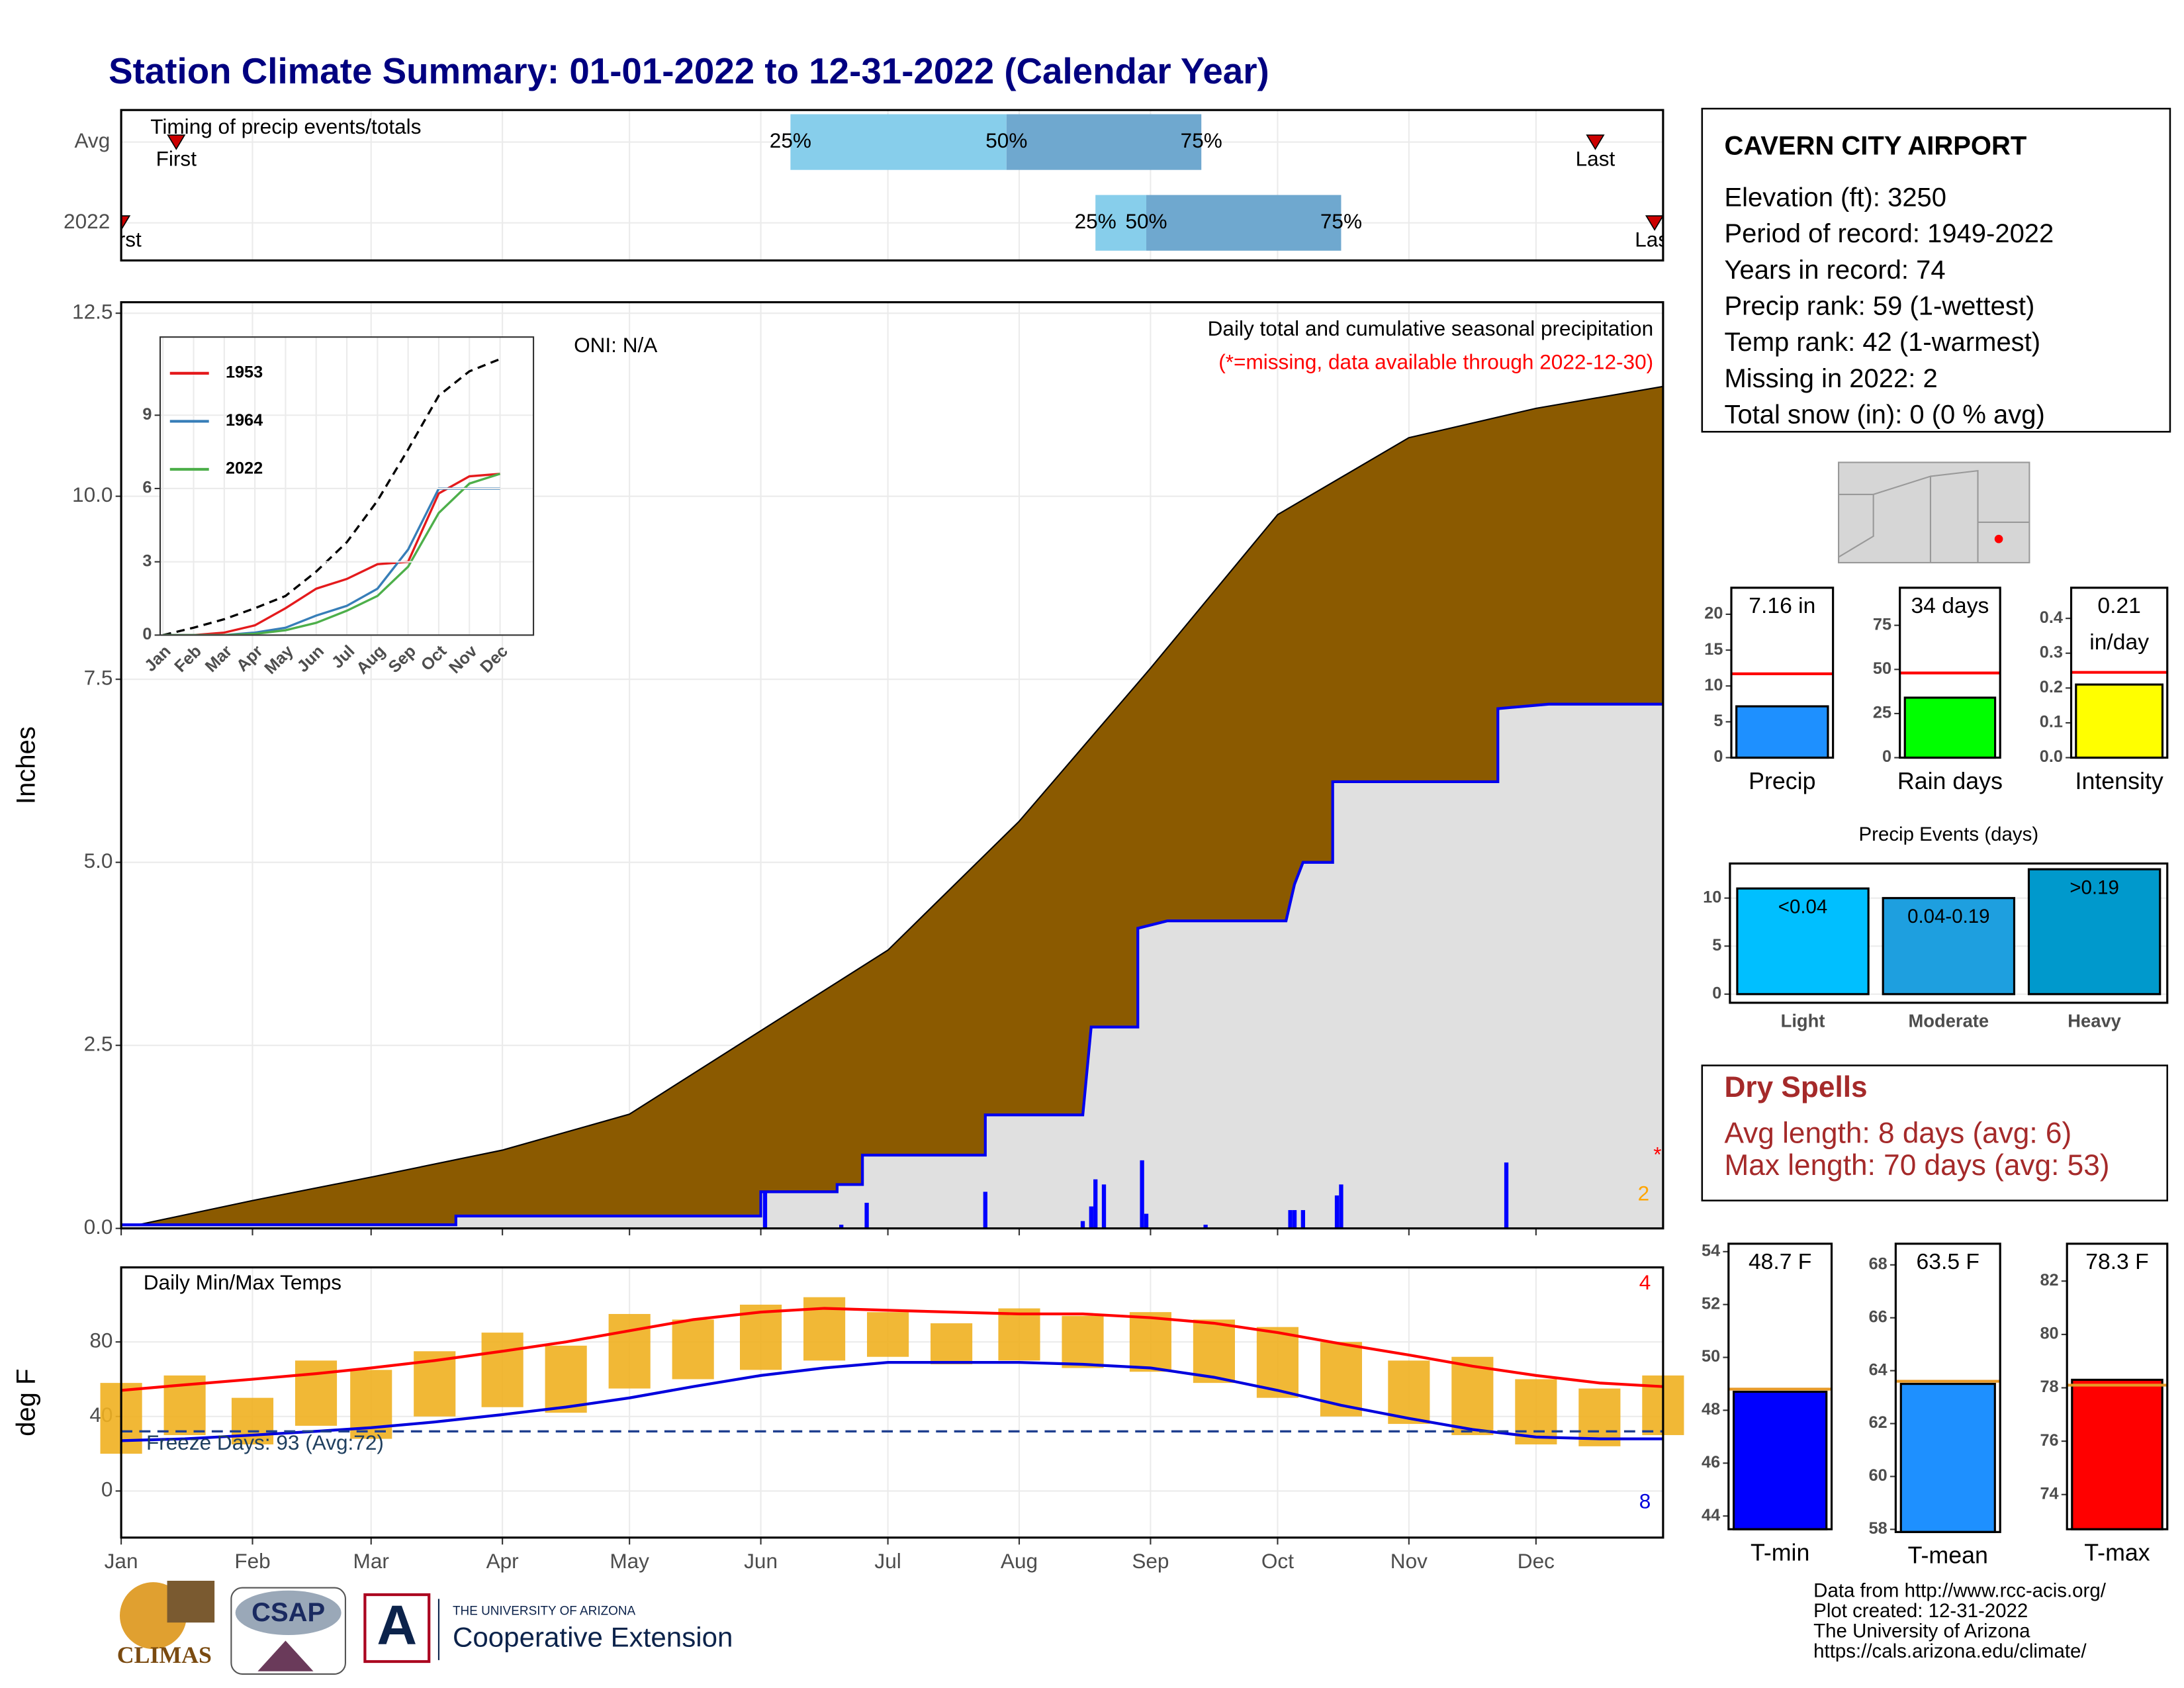 The height and width of the screenshot is (1688, 2184). What do you see at coordinates (1780, 1552) in the screenshot?
I see `category-label: T-min` at bounding box center [1780, 1552].